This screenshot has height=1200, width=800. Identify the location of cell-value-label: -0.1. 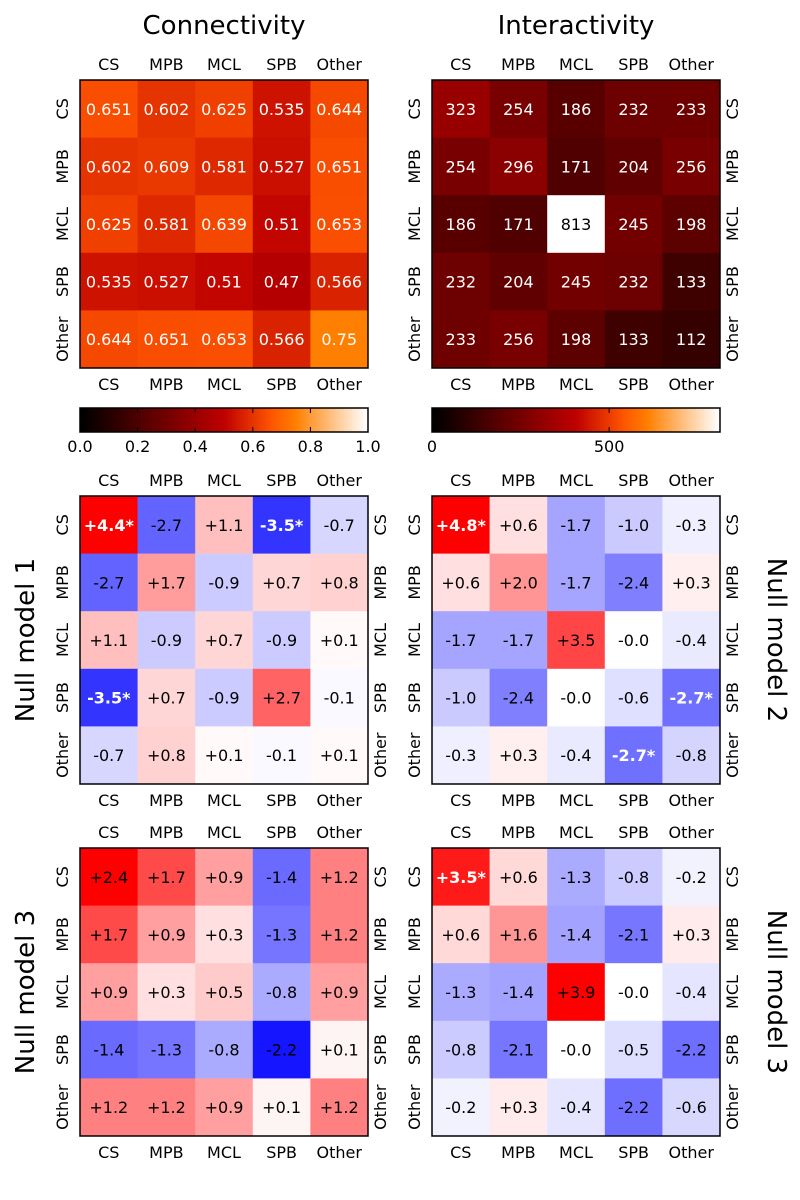
(281, 755).